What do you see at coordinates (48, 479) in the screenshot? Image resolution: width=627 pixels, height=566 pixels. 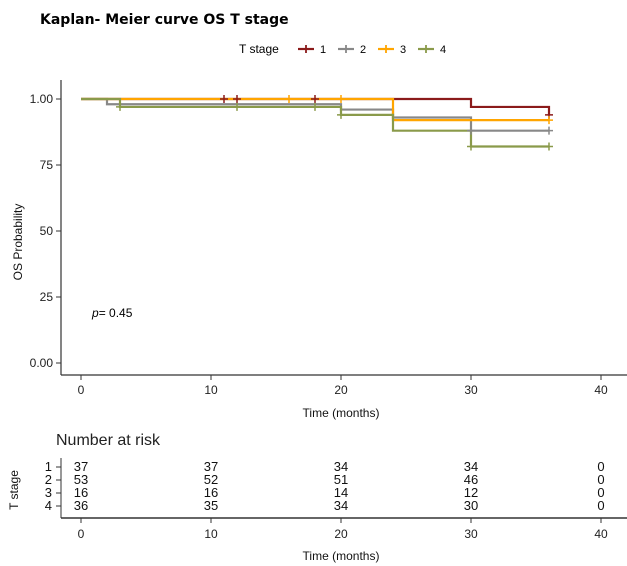 I see `risk-row-label: 2` at bounding box center [48, 479].